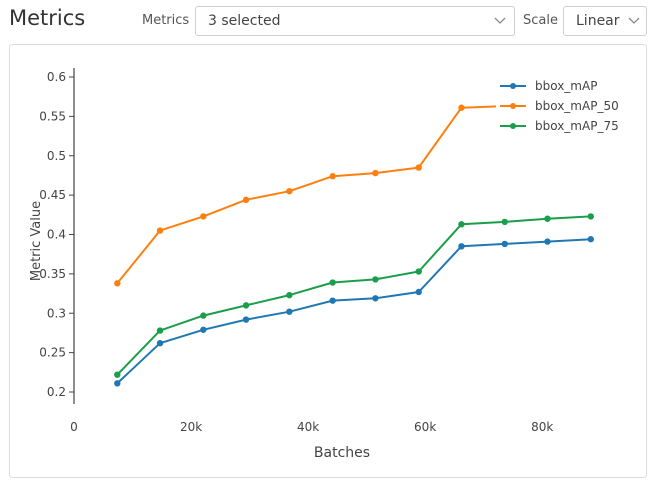 The width and height of the screenshot is (656, 486). Describe the element at coordinates (56, 235) in the screenshot. I see `y-tick-label: 0.4` at that location.